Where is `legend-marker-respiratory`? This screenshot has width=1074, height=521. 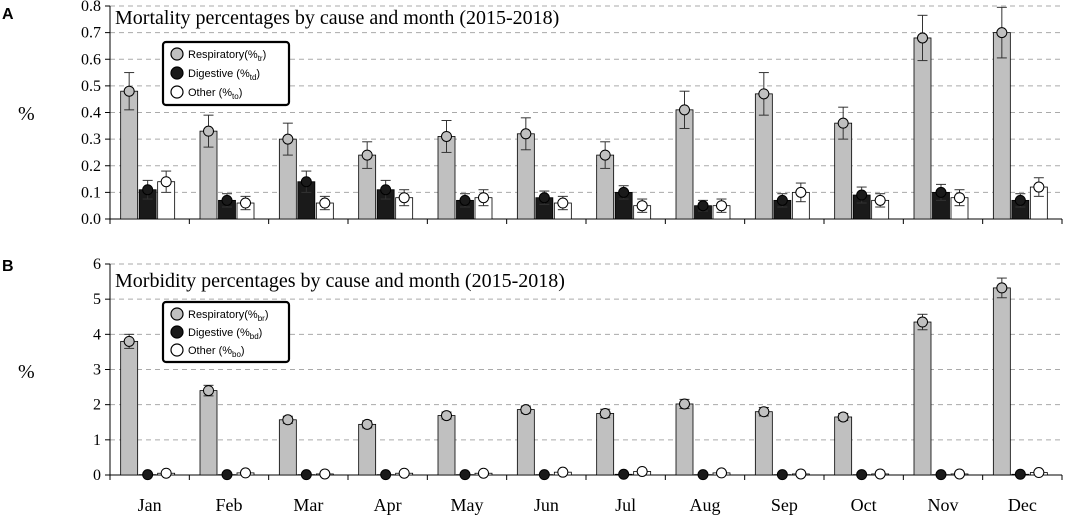 legend-marker-respiratory is located at coordinates (177, 54).